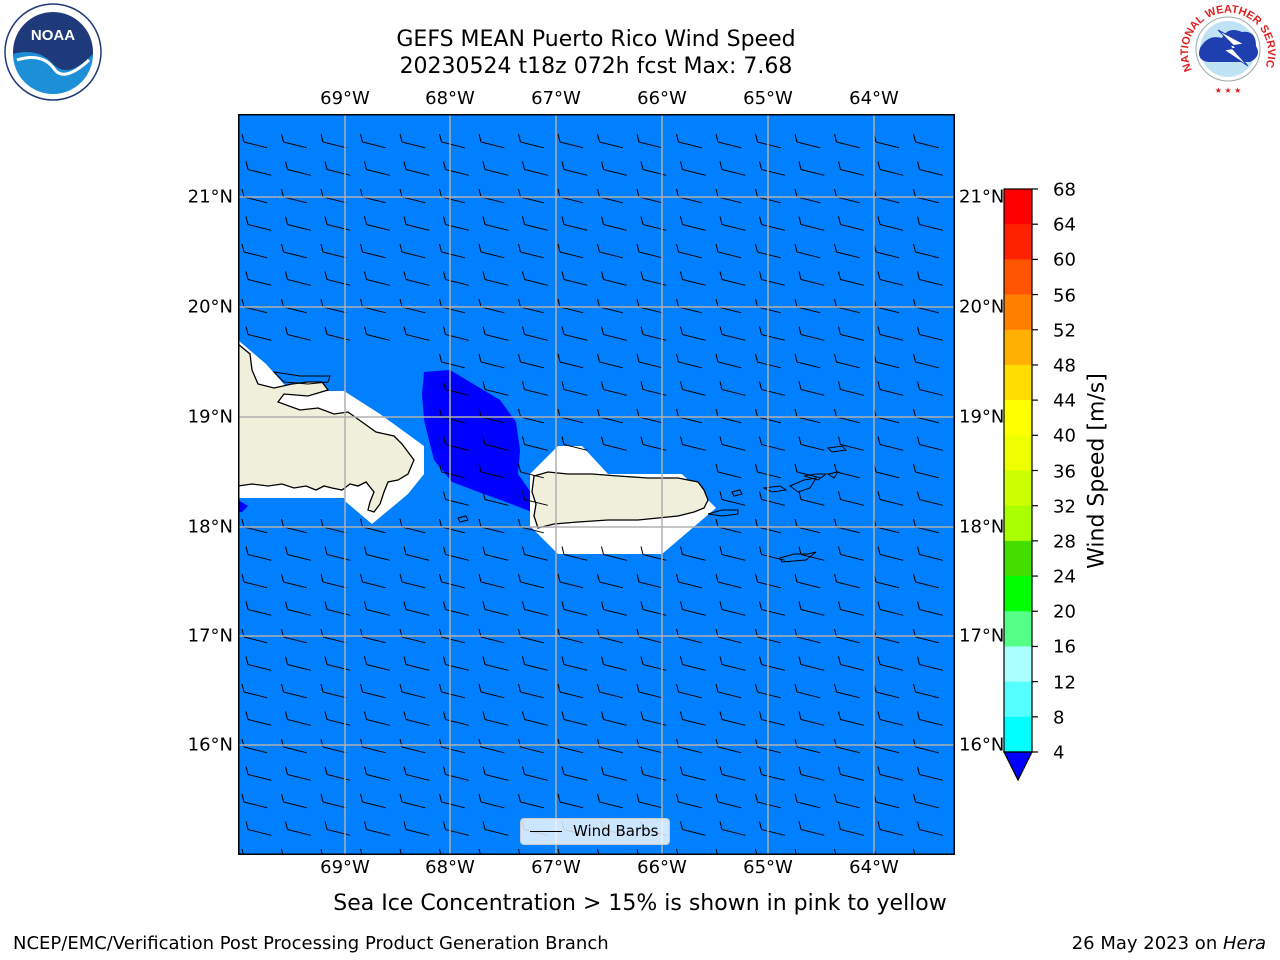  I want to click on lat-label-right: 20°N, so click(982, 307).